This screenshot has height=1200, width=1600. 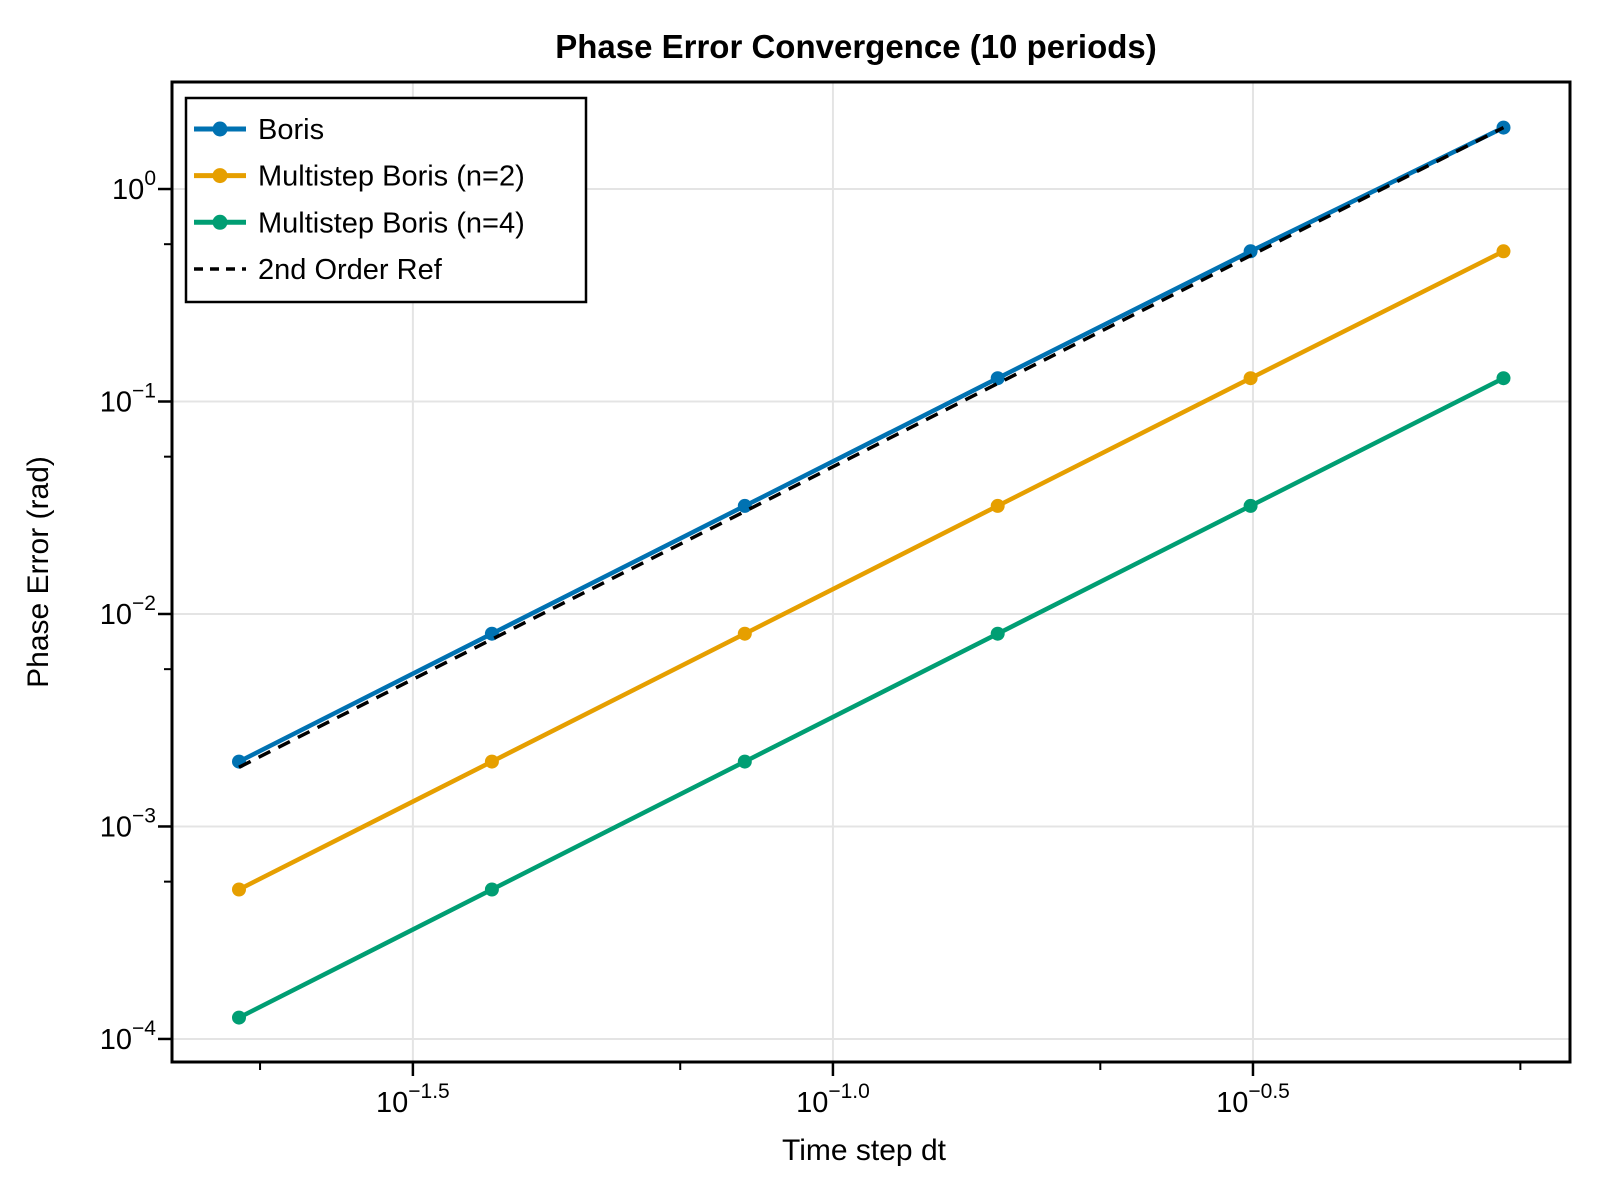 I want to click on legend-box, so click(x=386, y=200).